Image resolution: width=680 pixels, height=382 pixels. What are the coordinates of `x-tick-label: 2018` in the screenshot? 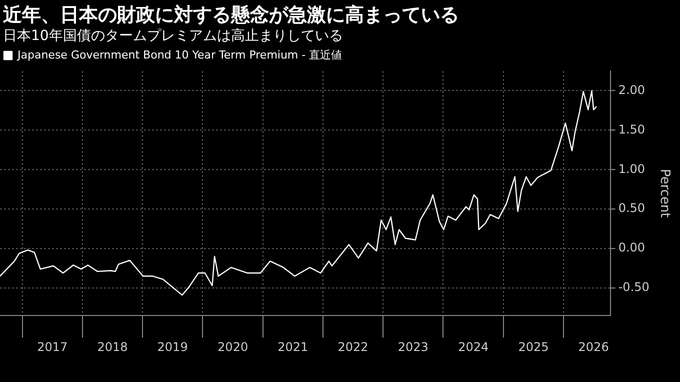 It's located at (112, 347).